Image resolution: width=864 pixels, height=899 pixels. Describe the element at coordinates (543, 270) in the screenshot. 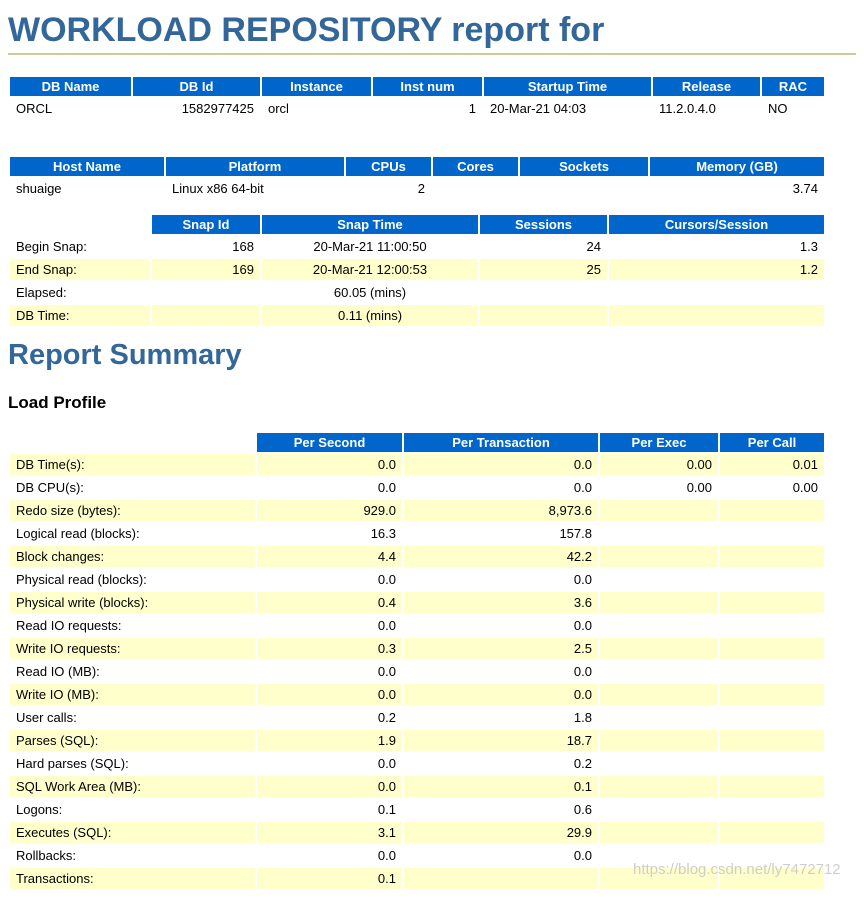

I see `table-cell: 25` at that location.